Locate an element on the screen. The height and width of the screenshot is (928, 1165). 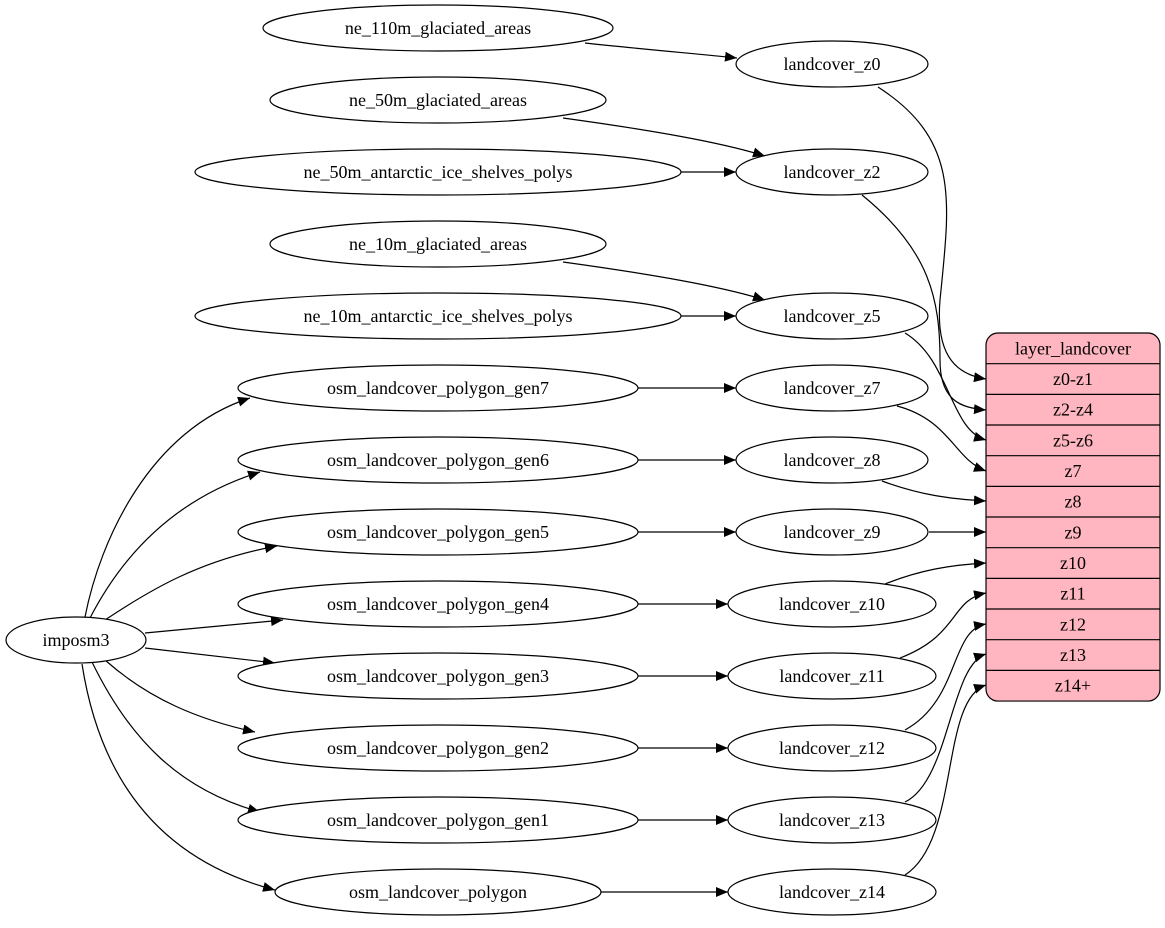
node: osm_landcover_polygon_gen6 is located at coordinates (438, 460).